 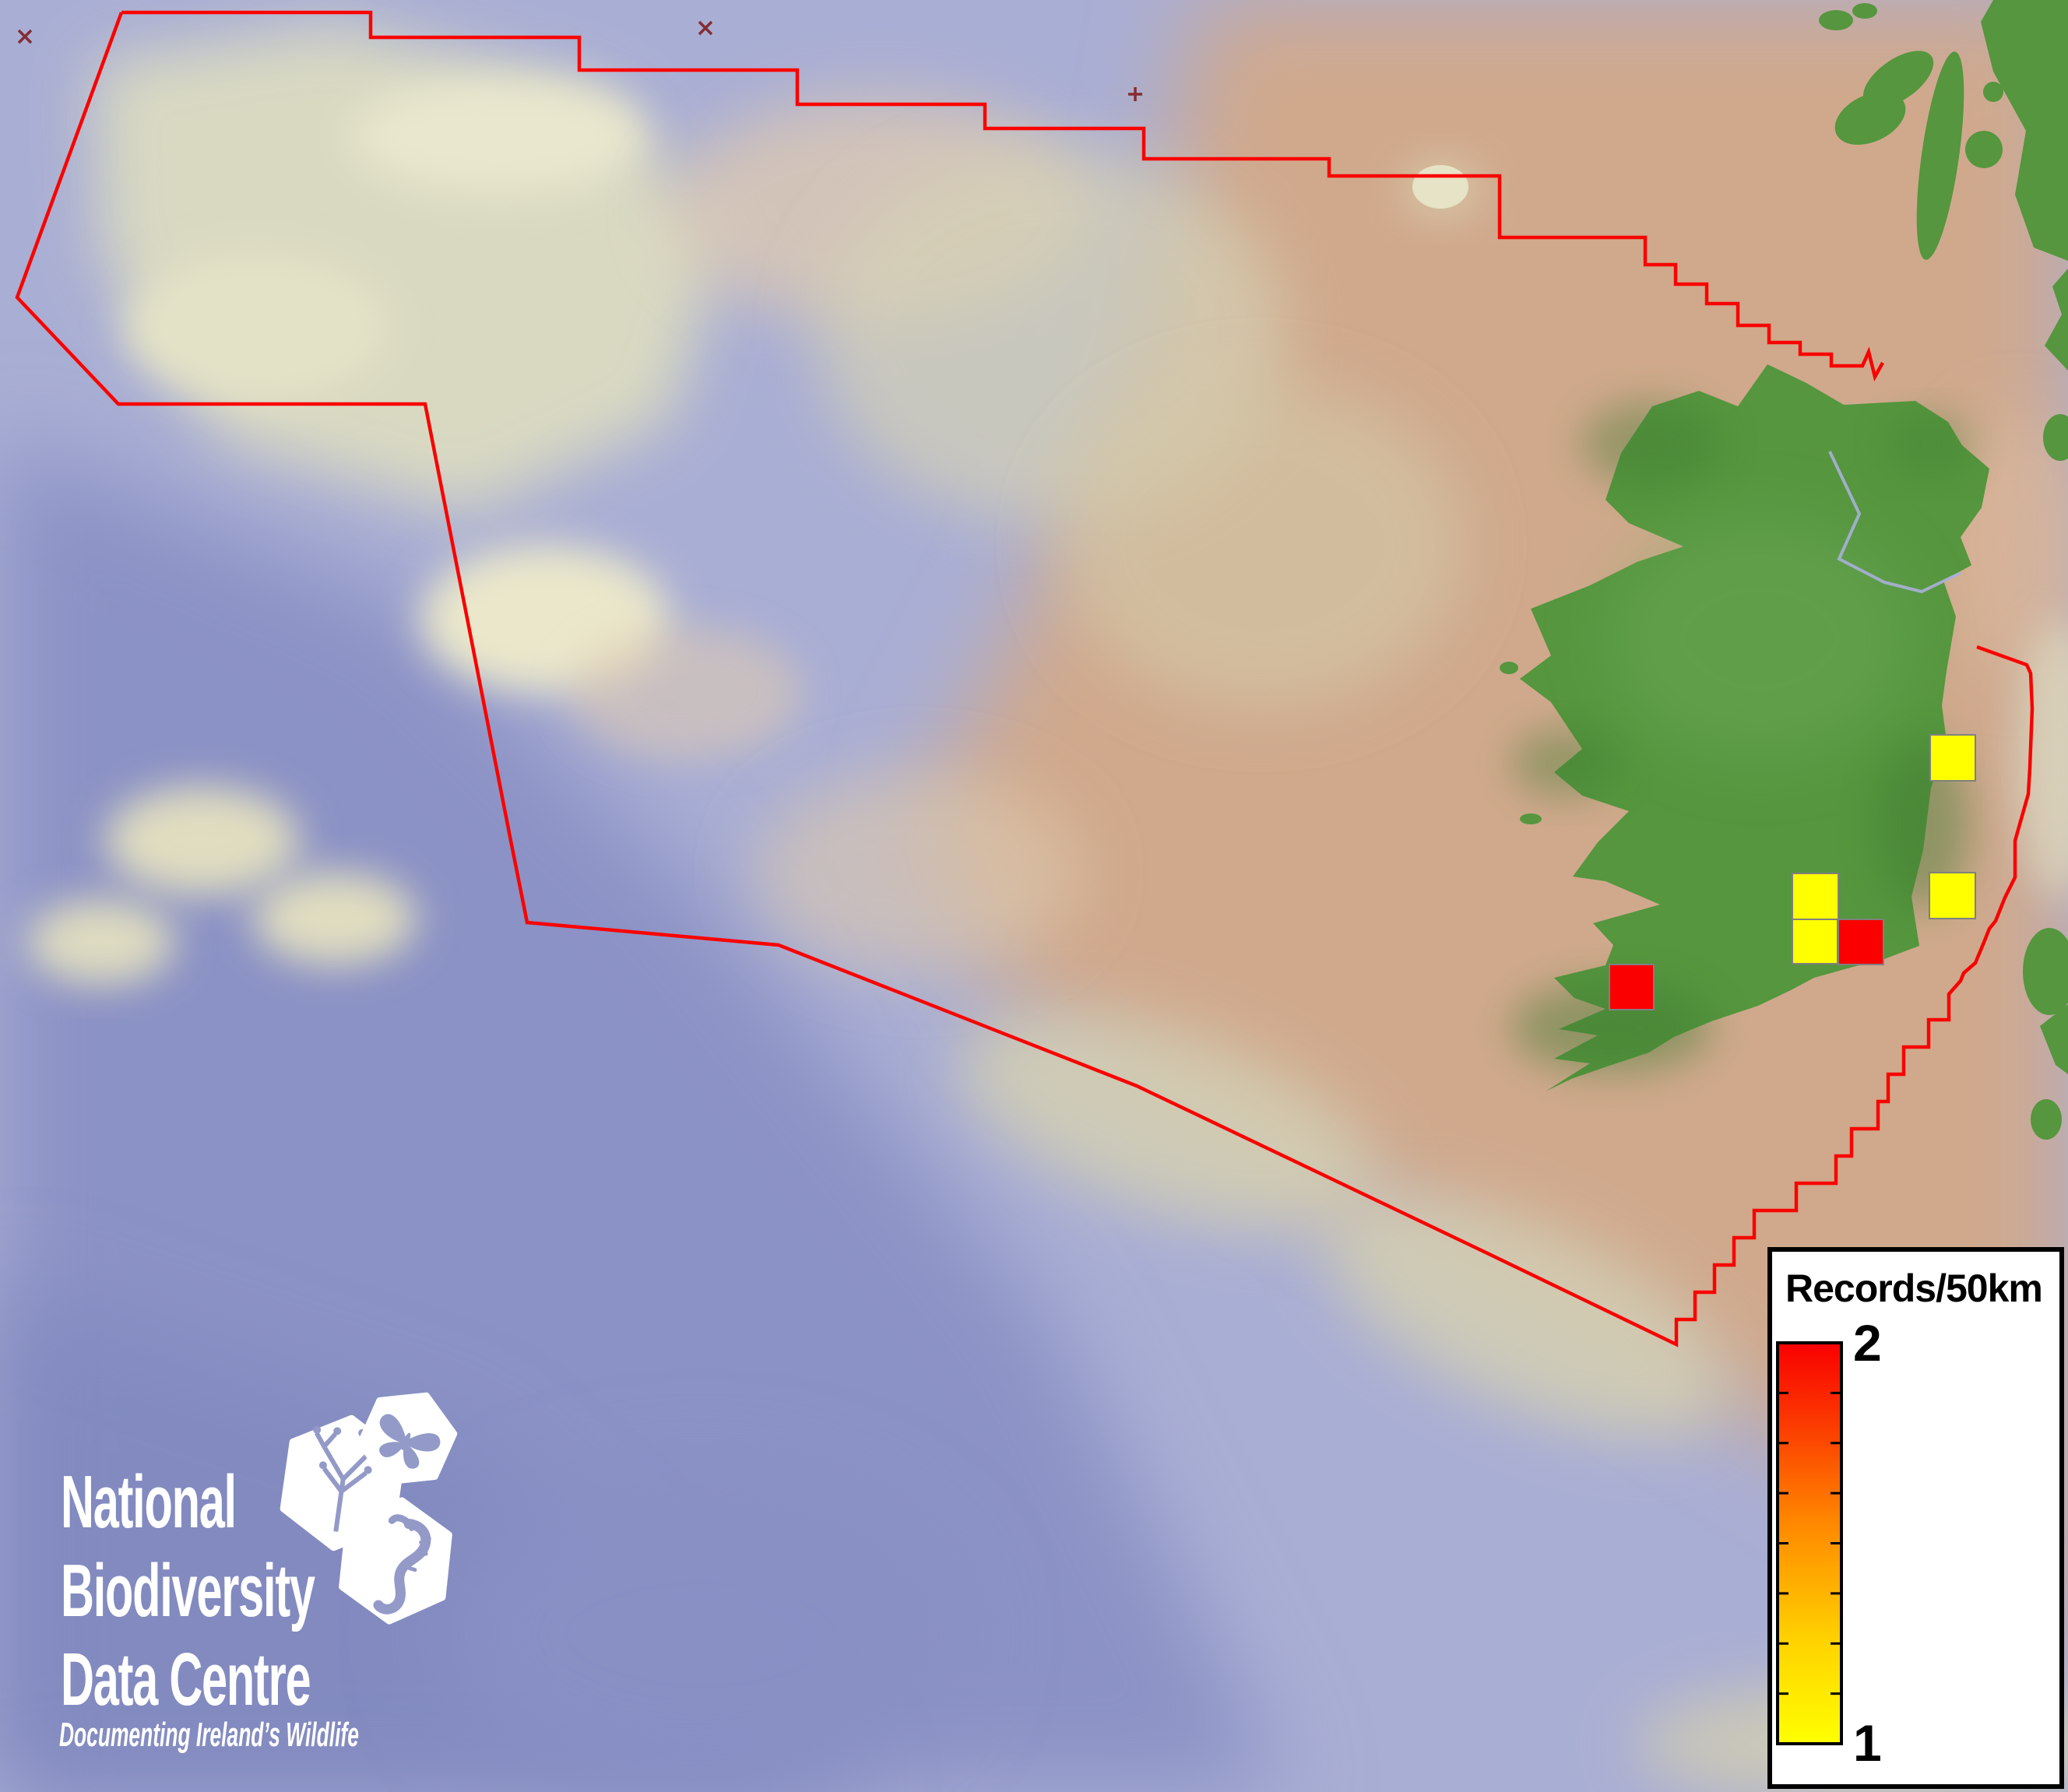 What do you see at coordinates (1612, 1027) in the screenshot?
I see `kerry-mountains` at bounding box center [1612, 1027].